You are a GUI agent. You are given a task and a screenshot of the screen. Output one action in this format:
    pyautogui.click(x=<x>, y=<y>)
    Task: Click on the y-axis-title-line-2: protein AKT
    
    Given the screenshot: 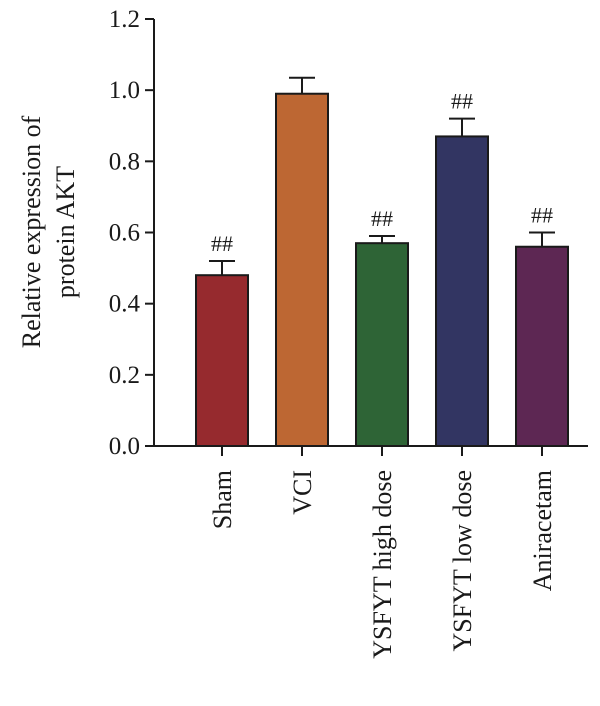 What is the action you would take?
    pyautogui.click(x=65, y=232)
    